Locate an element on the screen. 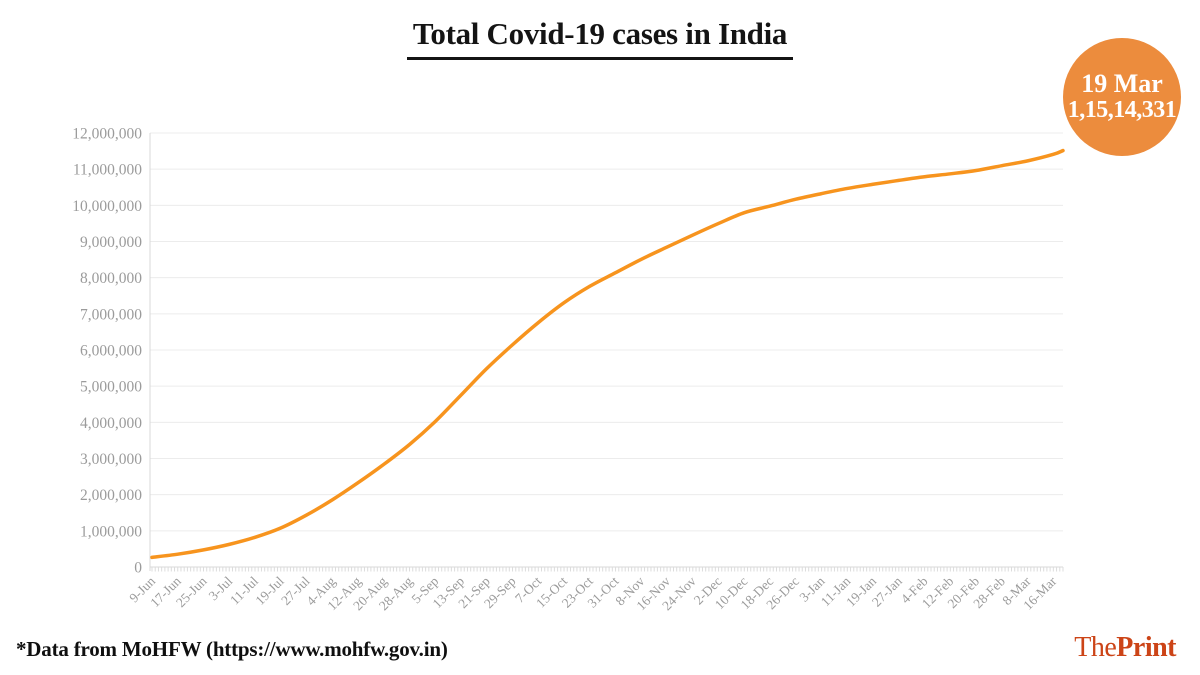  latest-value-badge: 19 Mar 1,15,14,331 is located at coordinates (1122, 97).